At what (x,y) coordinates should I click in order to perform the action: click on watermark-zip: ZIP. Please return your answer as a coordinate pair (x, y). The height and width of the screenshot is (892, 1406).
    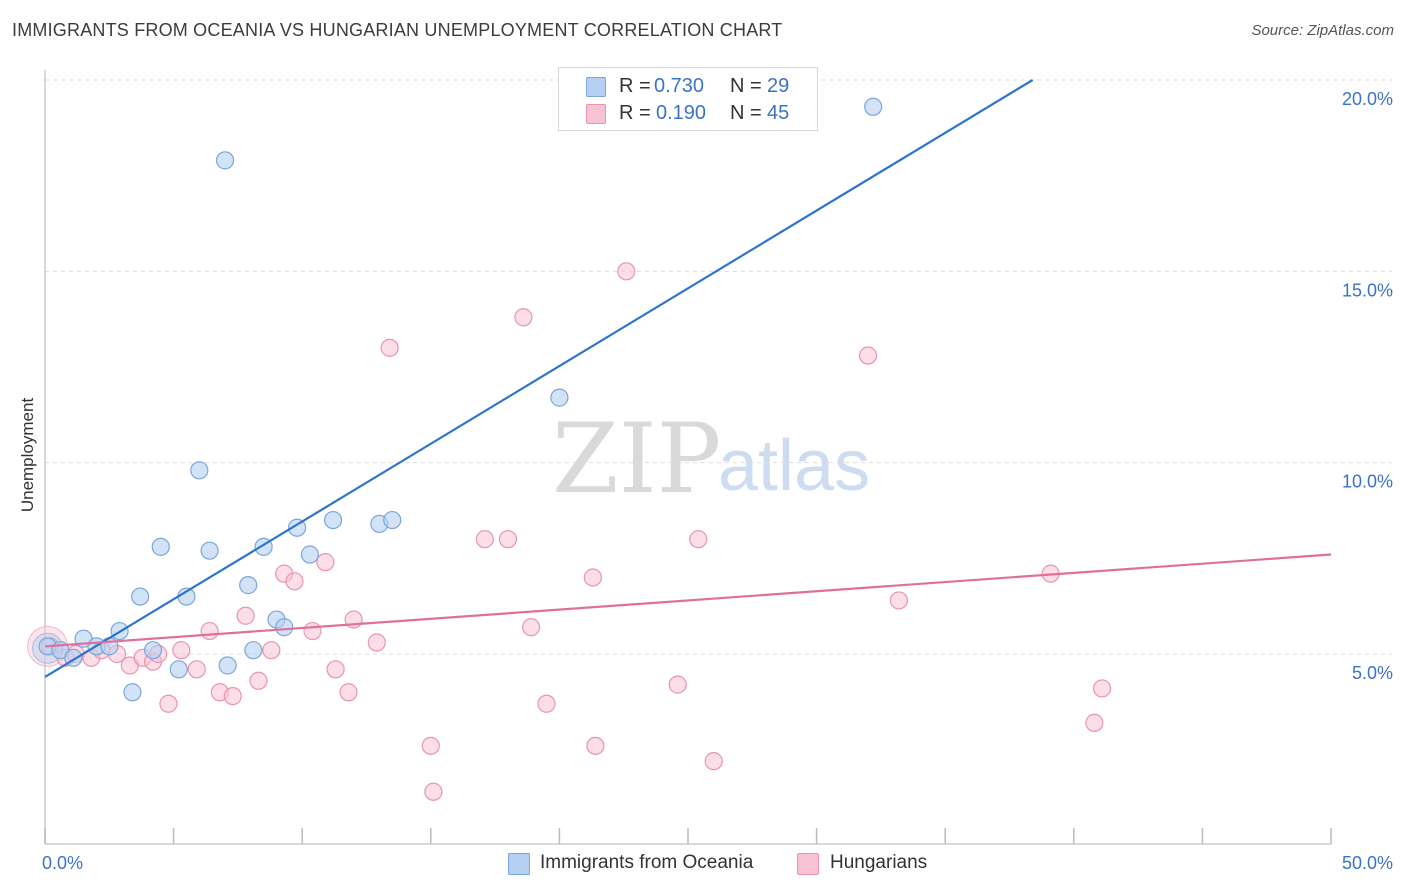
    Looking at the image, I should click on (636, 459).